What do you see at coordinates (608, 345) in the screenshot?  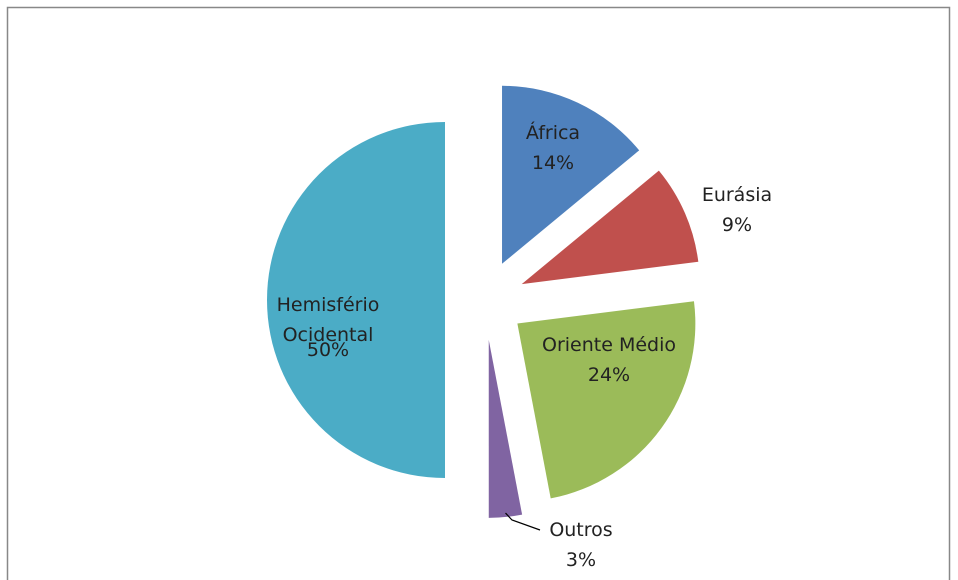 I see `slice-label: Oriente Médio` at bounding box center [608, 345].